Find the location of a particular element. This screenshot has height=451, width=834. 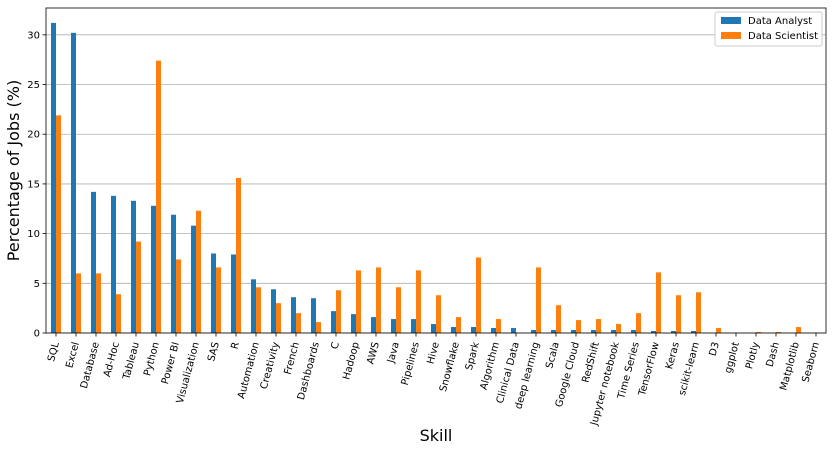

x-tick-label: Spark is located at coordinates (473, 356).